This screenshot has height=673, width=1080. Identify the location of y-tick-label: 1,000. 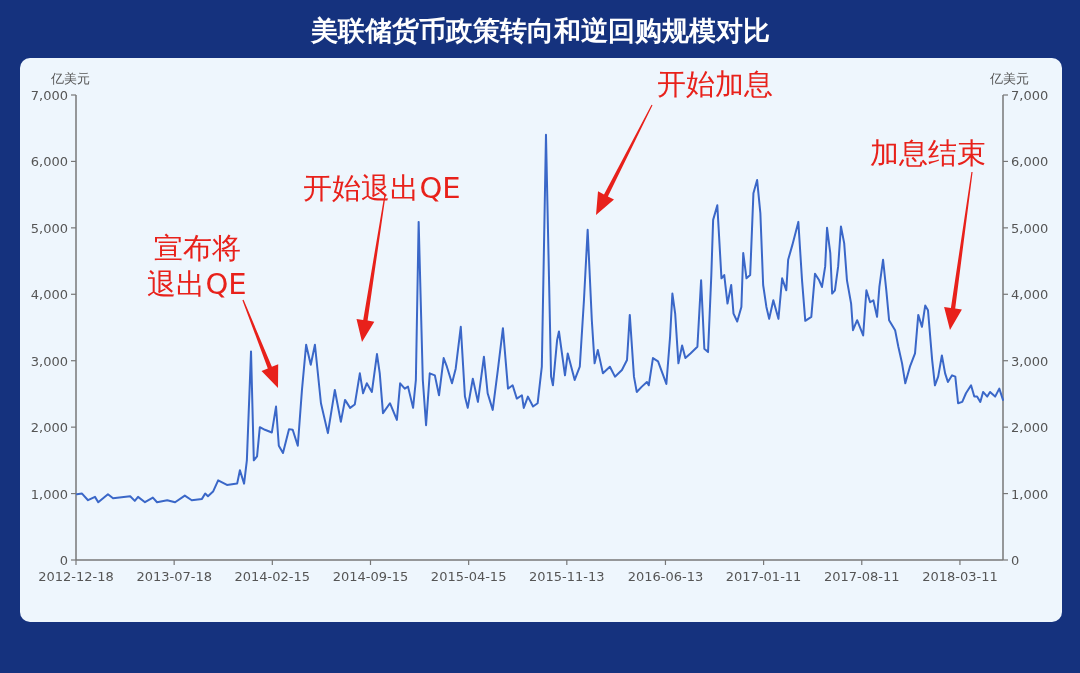
(49, 494).